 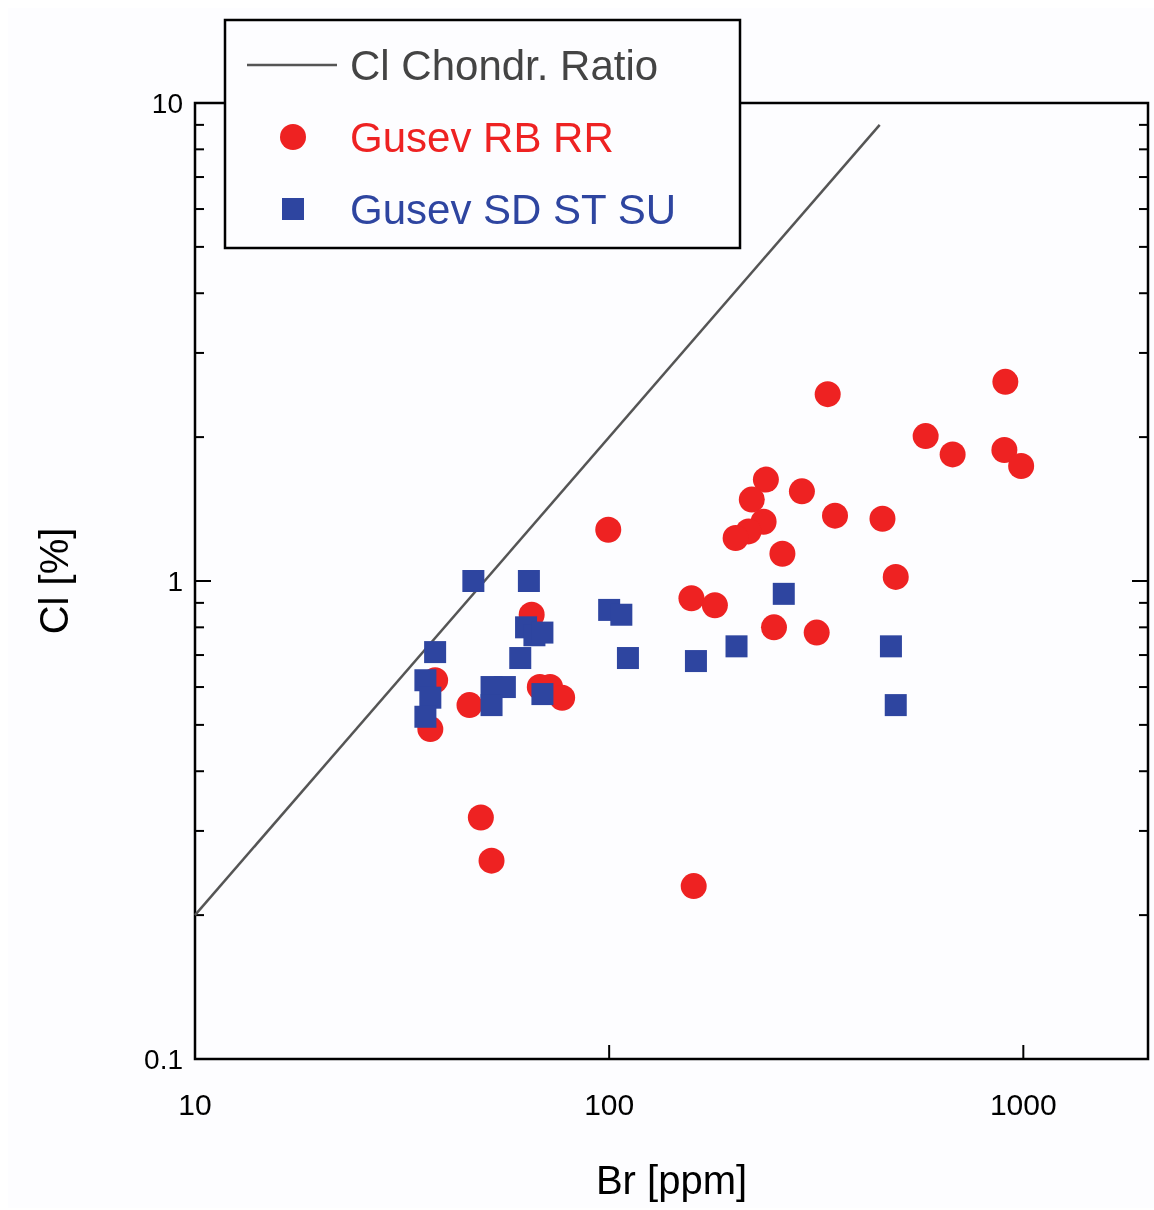 I want to click on y-tick-label: 1, so click(x=175, y=581).